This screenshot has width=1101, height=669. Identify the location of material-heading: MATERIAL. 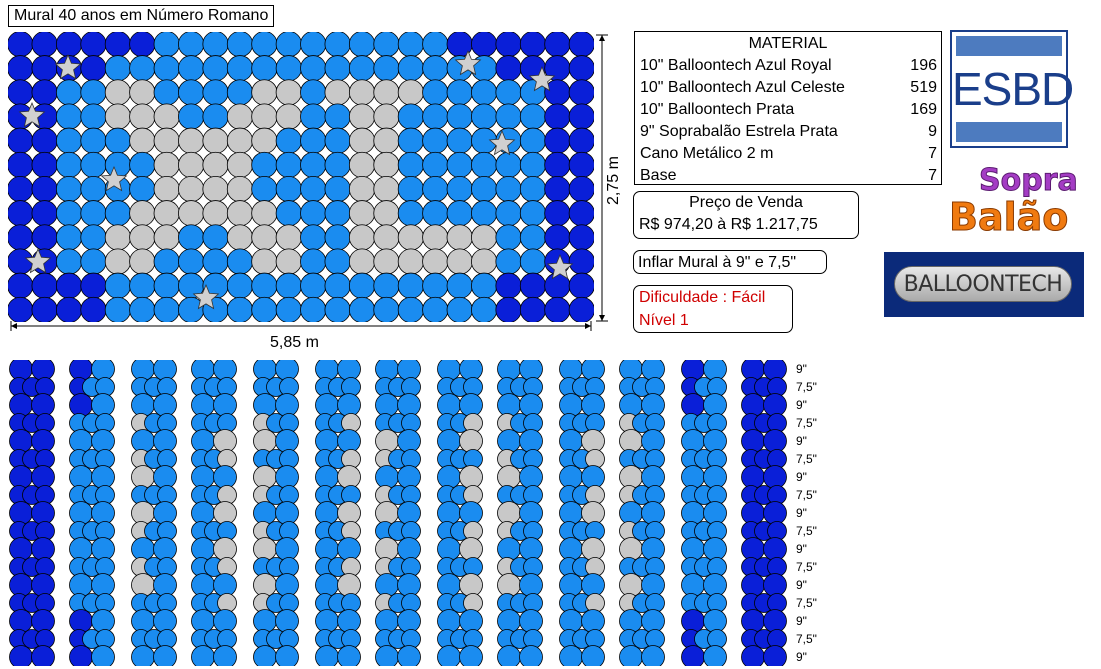
(788, 43).